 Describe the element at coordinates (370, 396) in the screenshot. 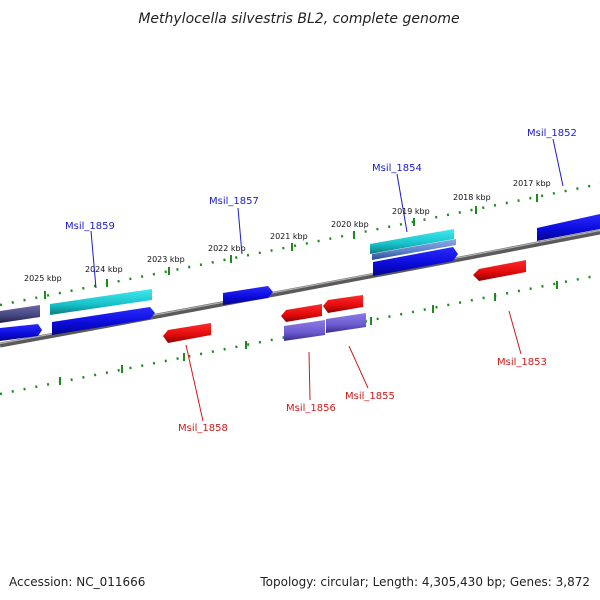

I see `gene-label-msil-1855: Msil_1855` at that location.